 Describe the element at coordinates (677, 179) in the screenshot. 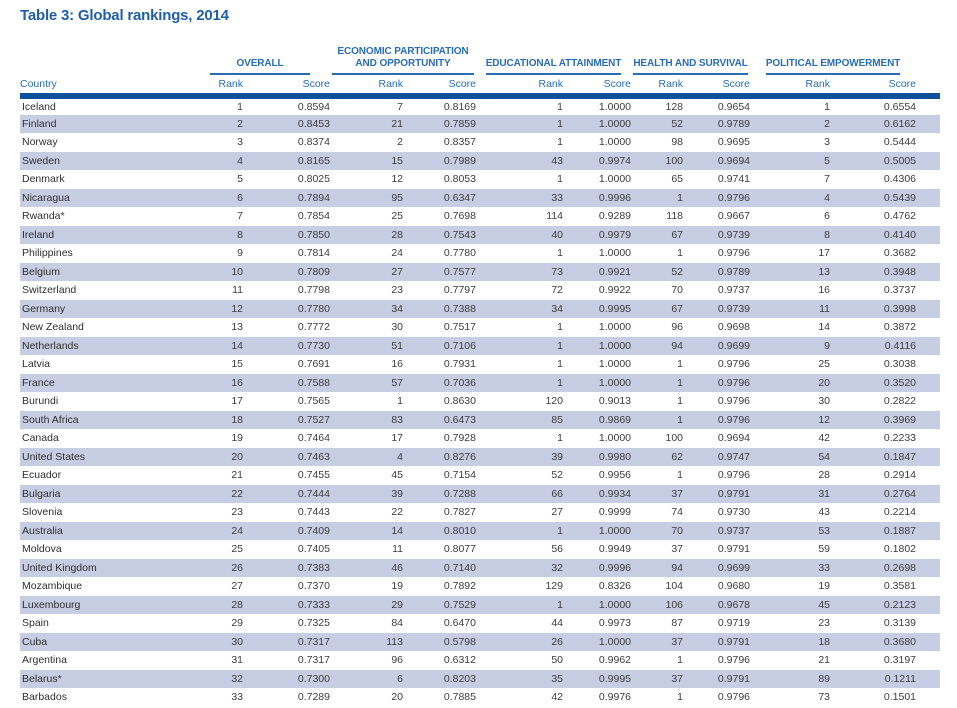

I see `value-cell: 65` at that location.